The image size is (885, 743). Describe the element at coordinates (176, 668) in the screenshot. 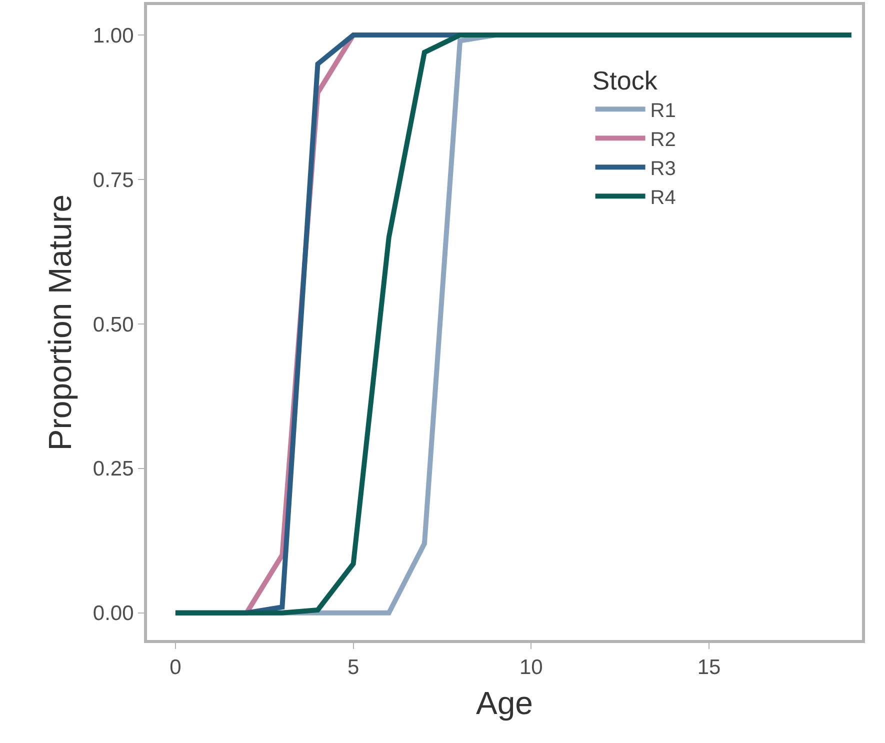

I see `x-tick-label: 0` at that location.